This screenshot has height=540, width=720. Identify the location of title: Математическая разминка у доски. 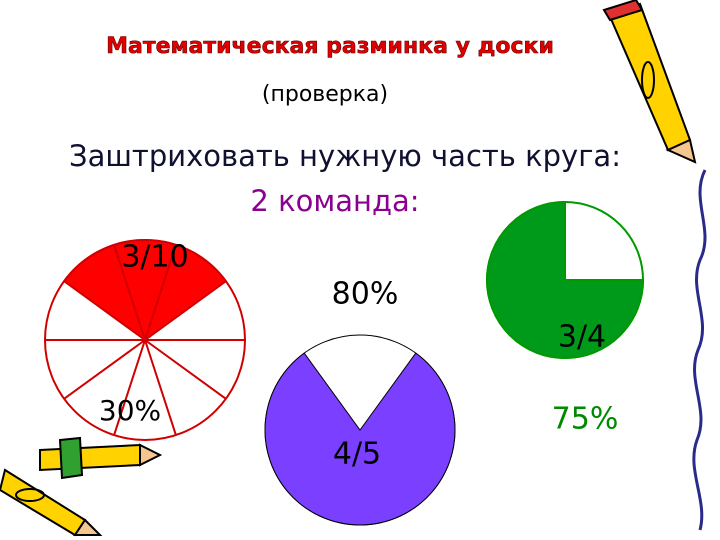
(330, 46).